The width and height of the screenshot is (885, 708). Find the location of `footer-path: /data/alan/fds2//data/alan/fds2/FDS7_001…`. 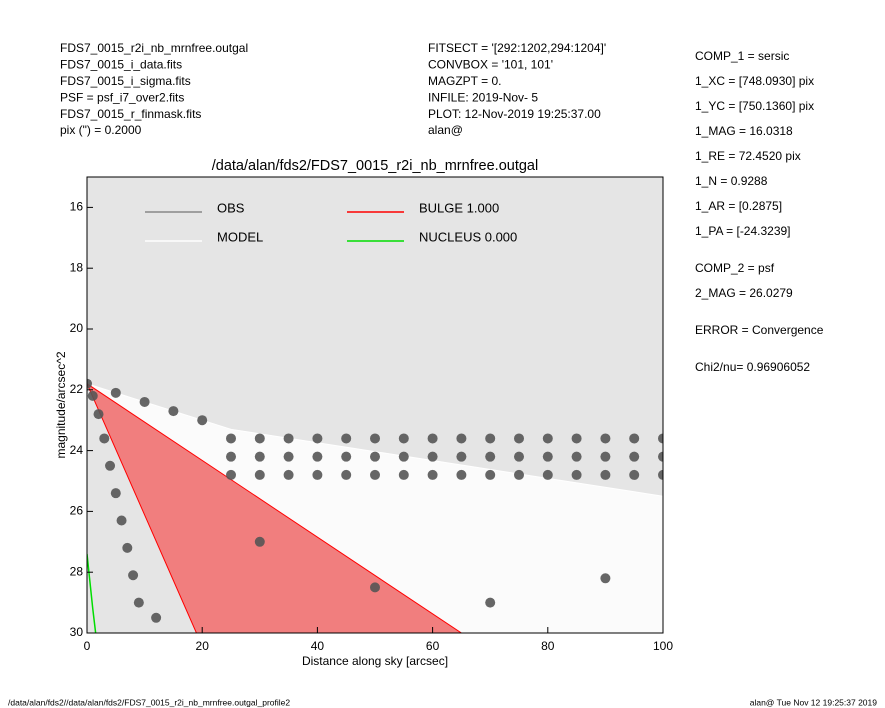

footer-path: /data/alan/fds2//data/alan/fds2/FDS7_001… is located at coordinates (149, 702).